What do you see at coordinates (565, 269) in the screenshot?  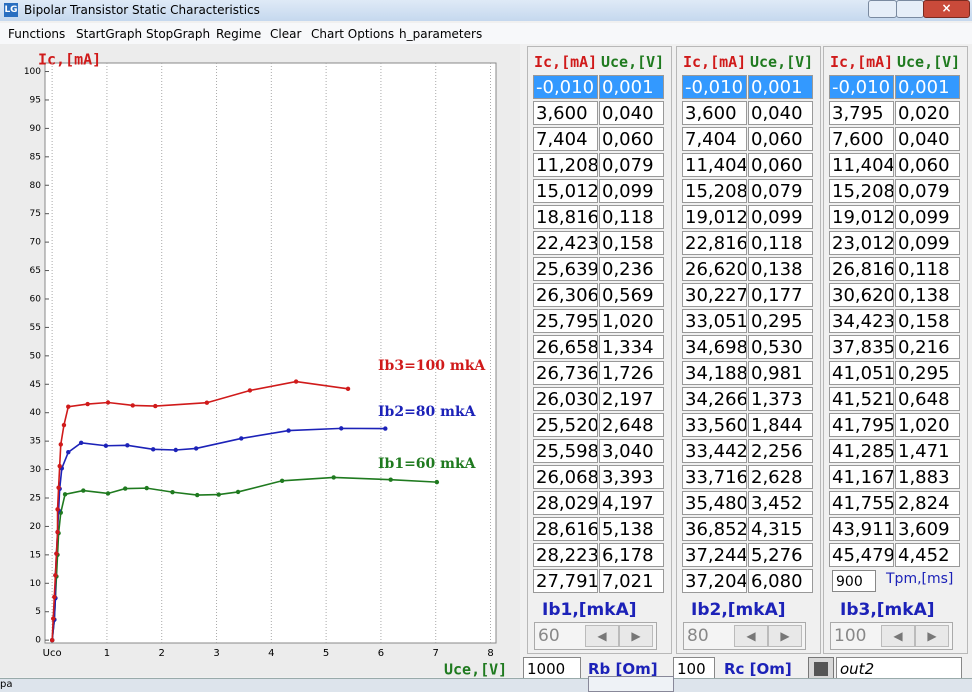 I see `table-cell: 25,639` at bounding box center [565, 269].